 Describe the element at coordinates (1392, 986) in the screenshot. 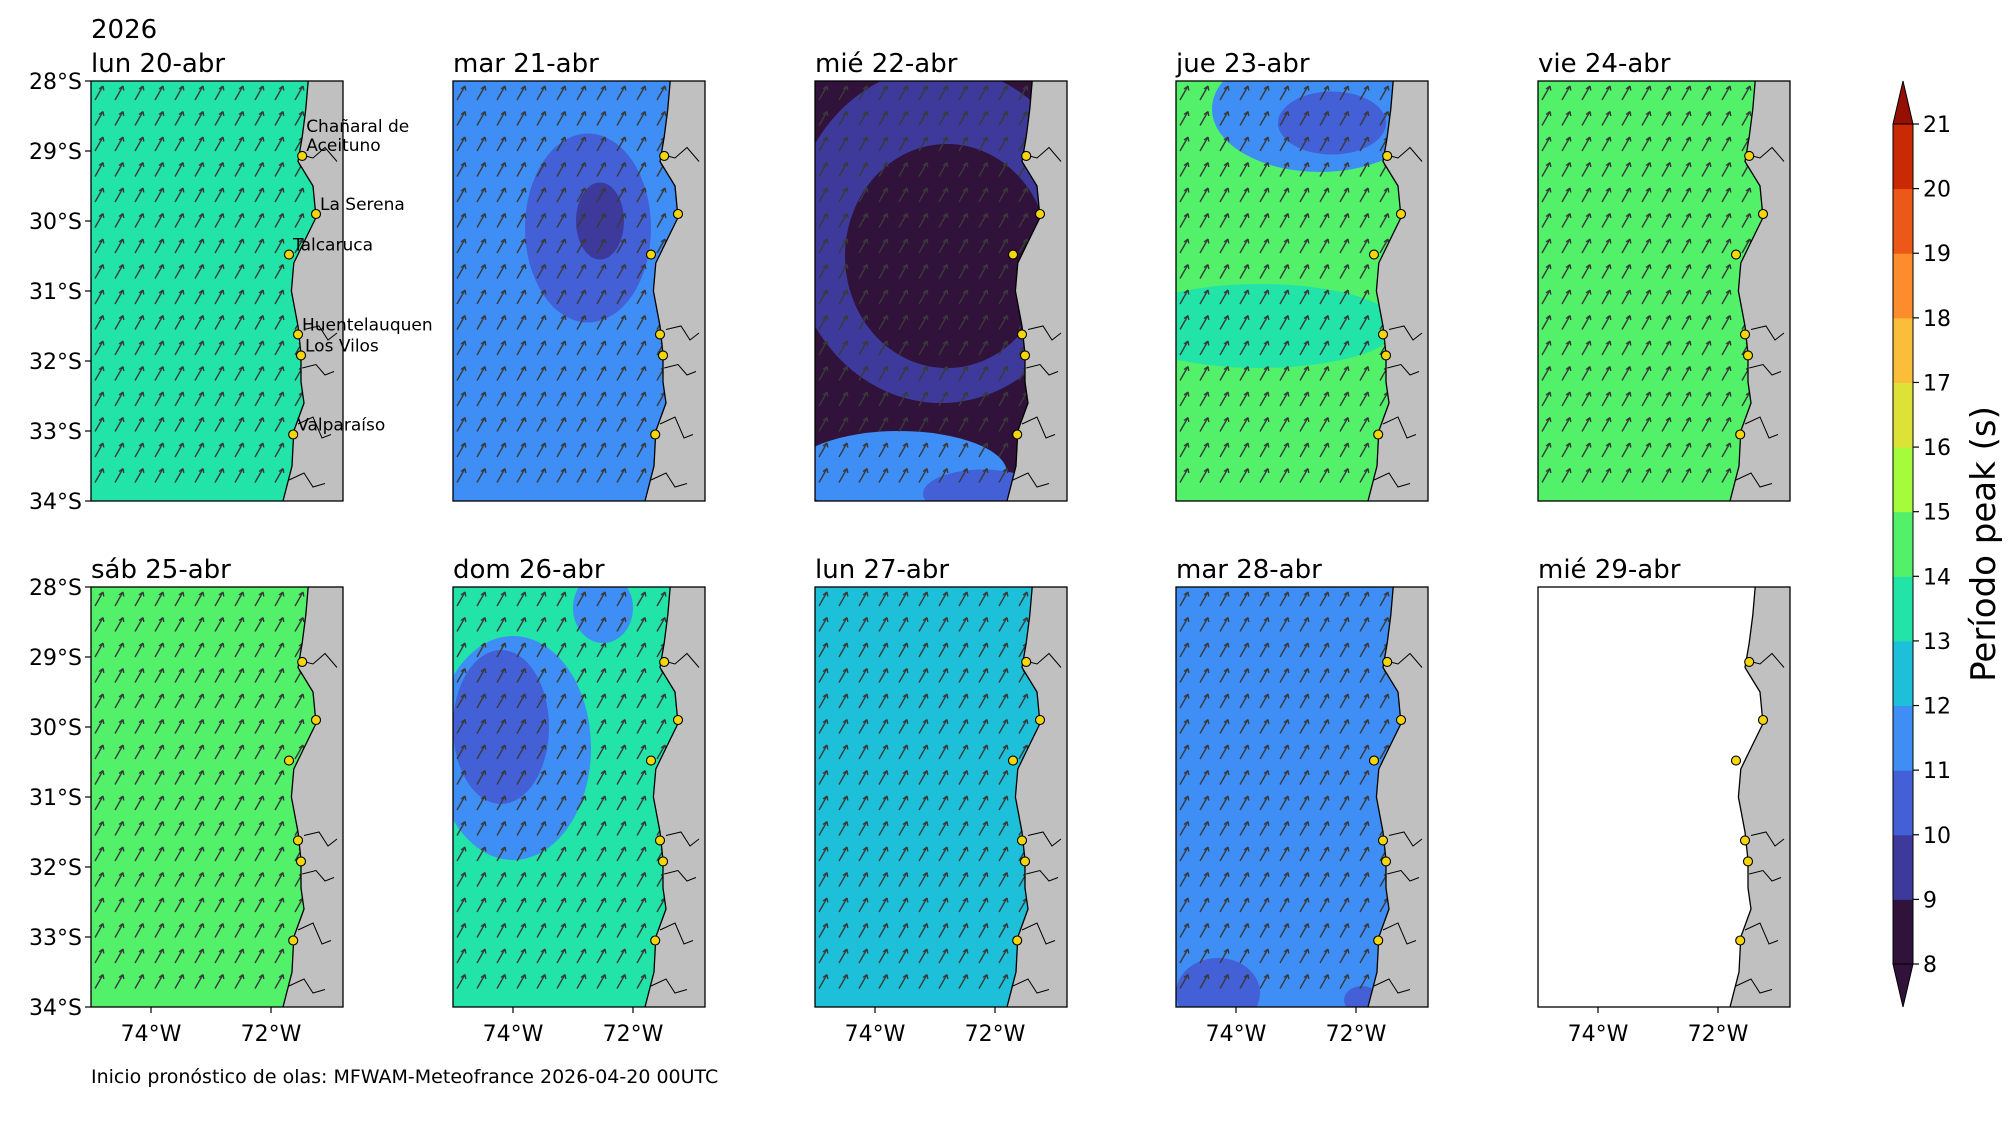

I see `region-border` at that location.